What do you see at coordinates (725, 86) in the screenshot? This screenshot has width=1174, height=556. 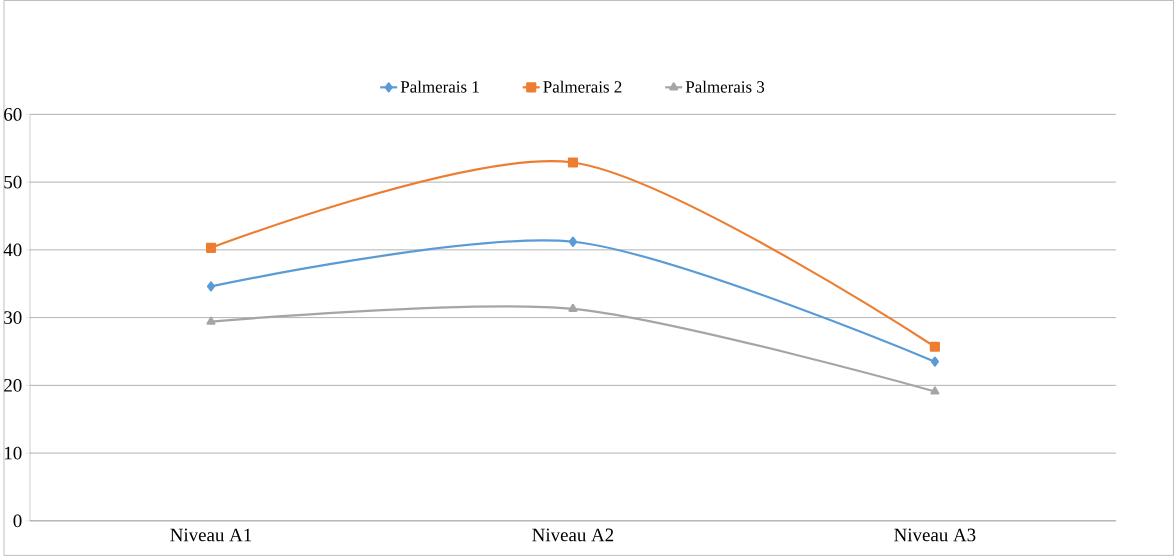 I see `legend-label: Palmerais 3` at bounding box center [725, 86].